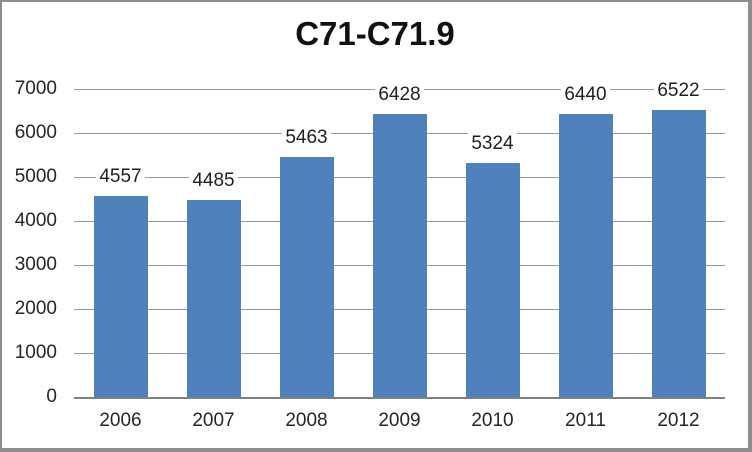 Image resolution: width=752 pixels, height=452 pixels. I want to click on y-tick-label: 2000, so click(35, 308).